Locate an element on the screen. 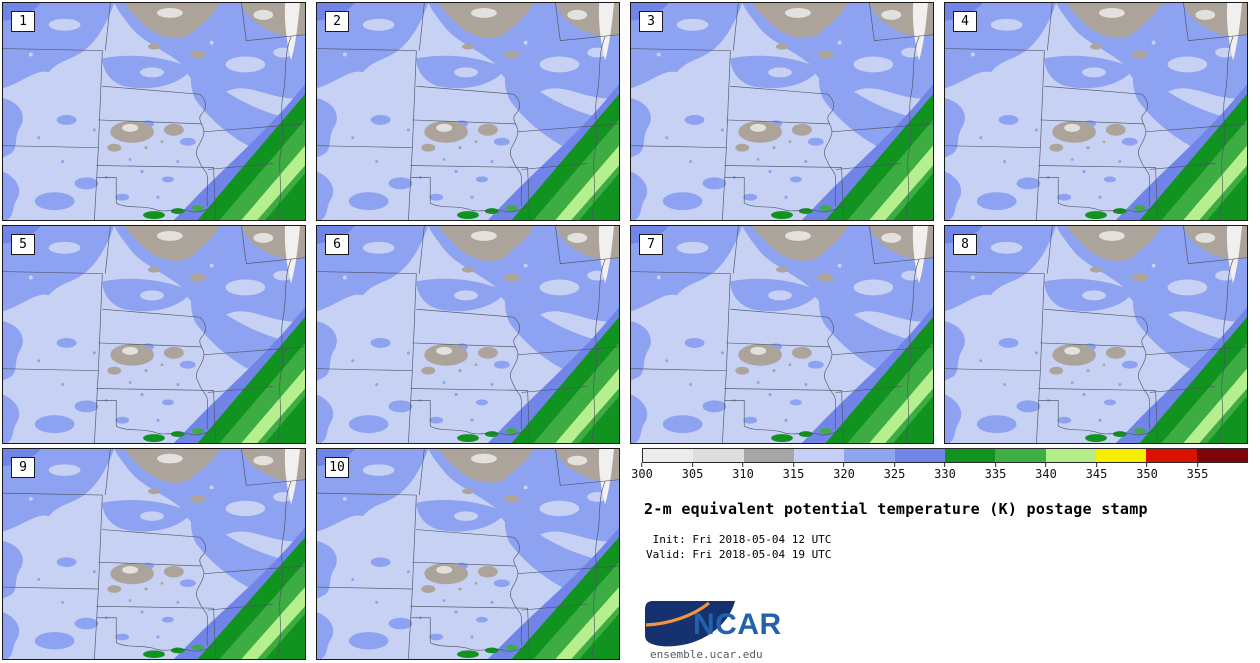 Image resolution: width=1260 pixels, height=663 pixels. panel-number-label: 1 is located at coordinates (23, 21).